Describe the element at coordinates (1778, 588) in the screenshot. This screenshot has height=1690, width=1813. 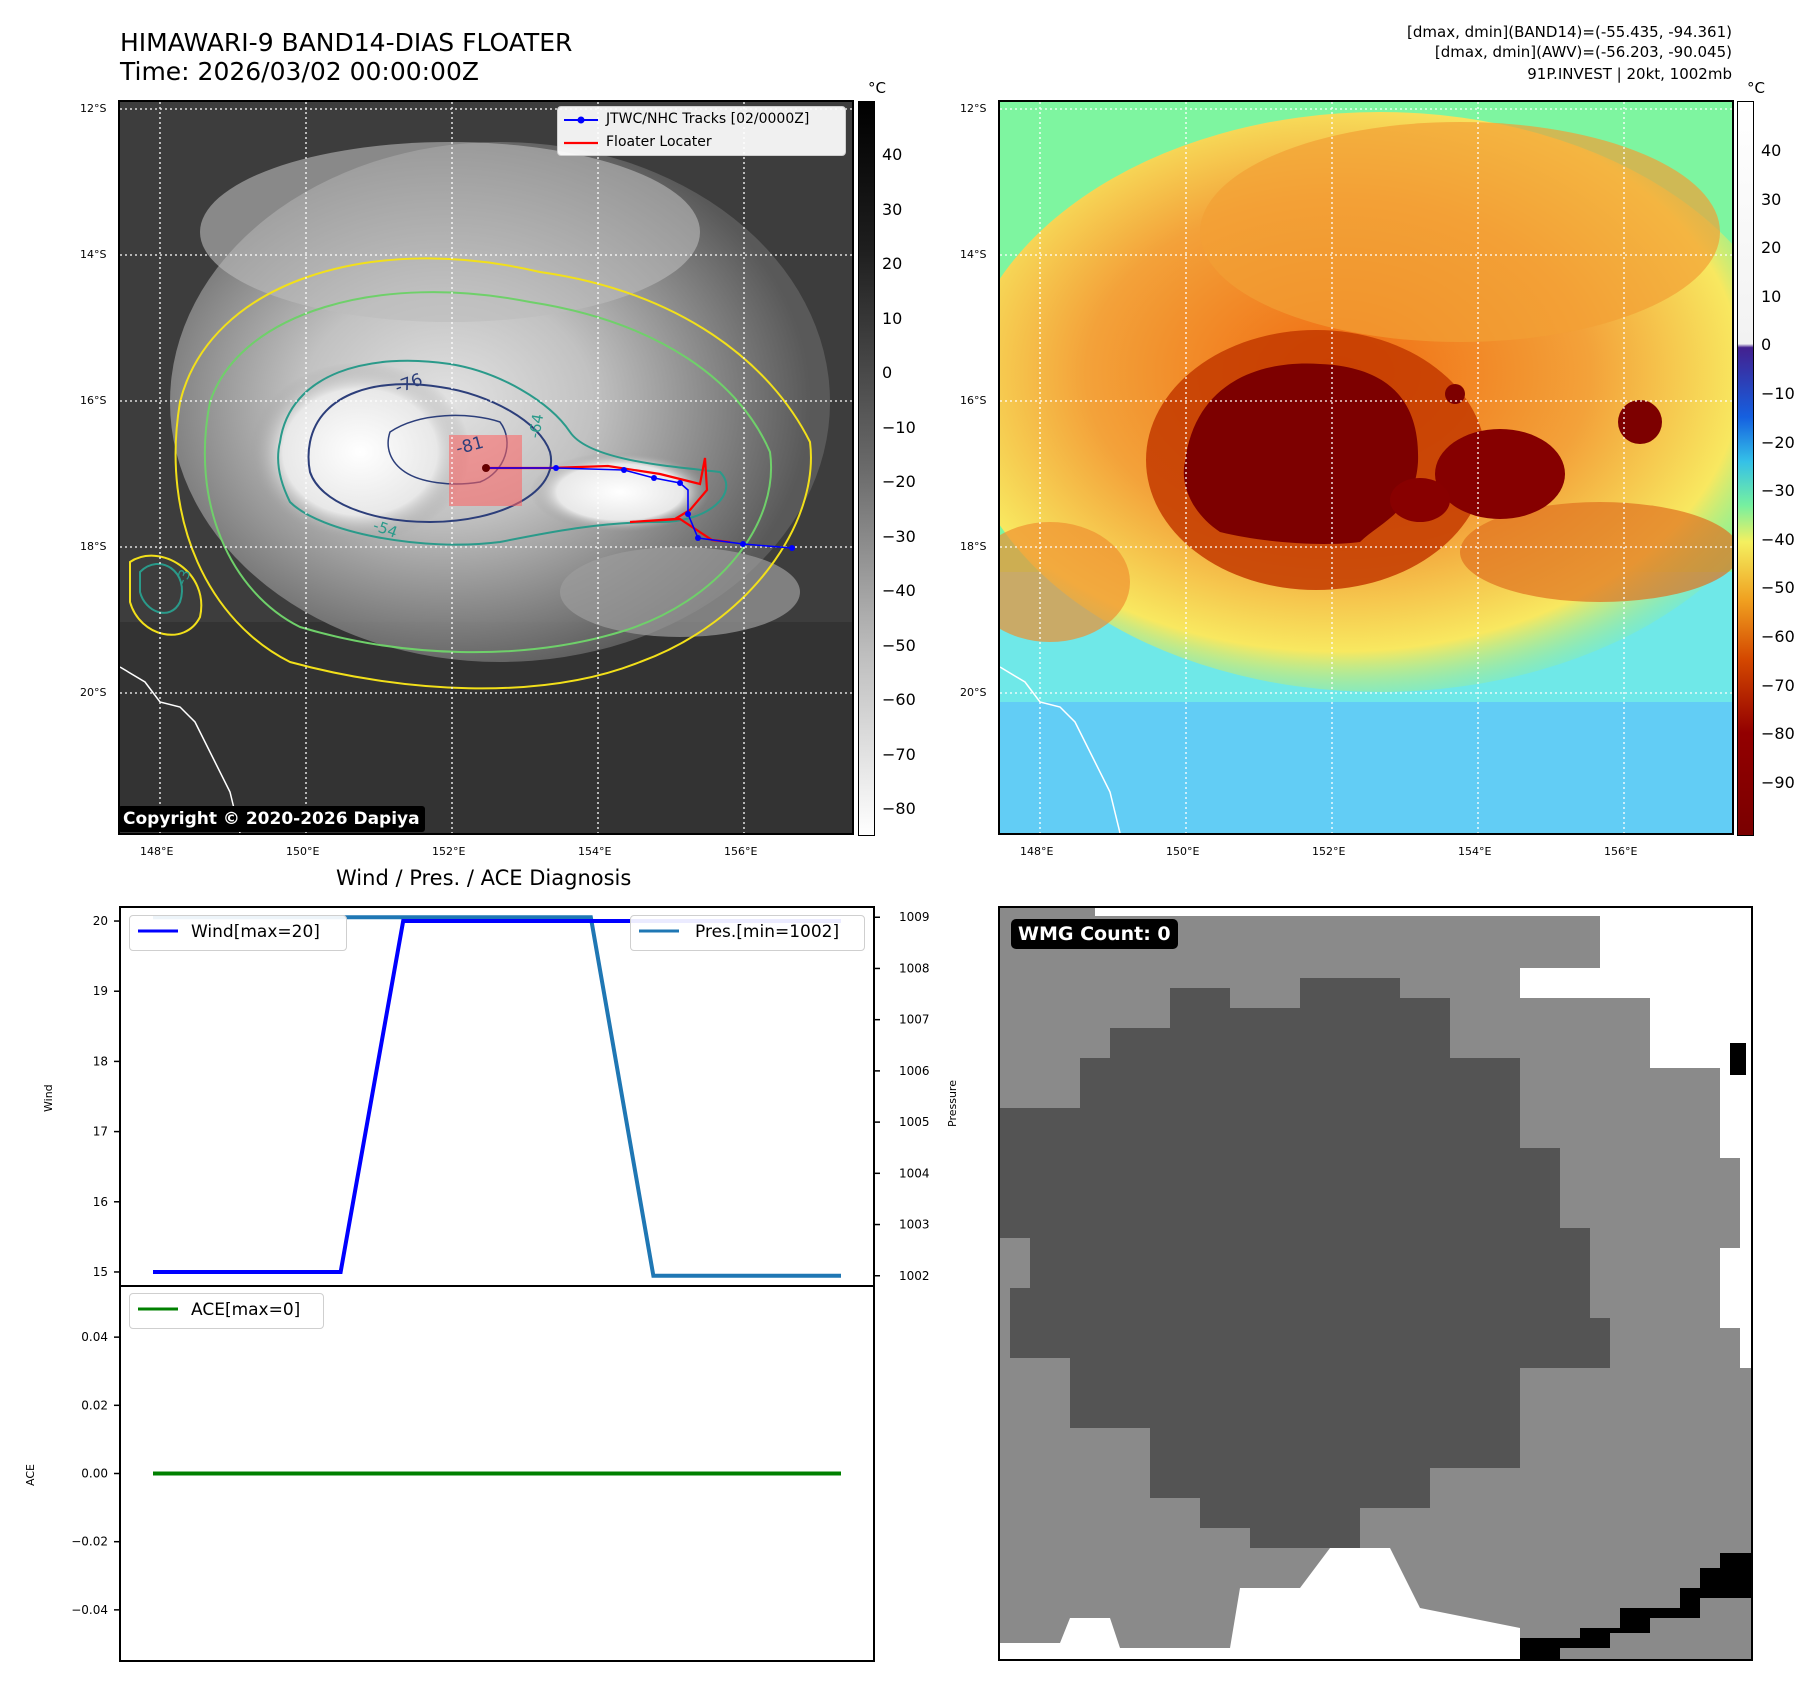
I see `awv-colorbar-tick: −50` at that location.